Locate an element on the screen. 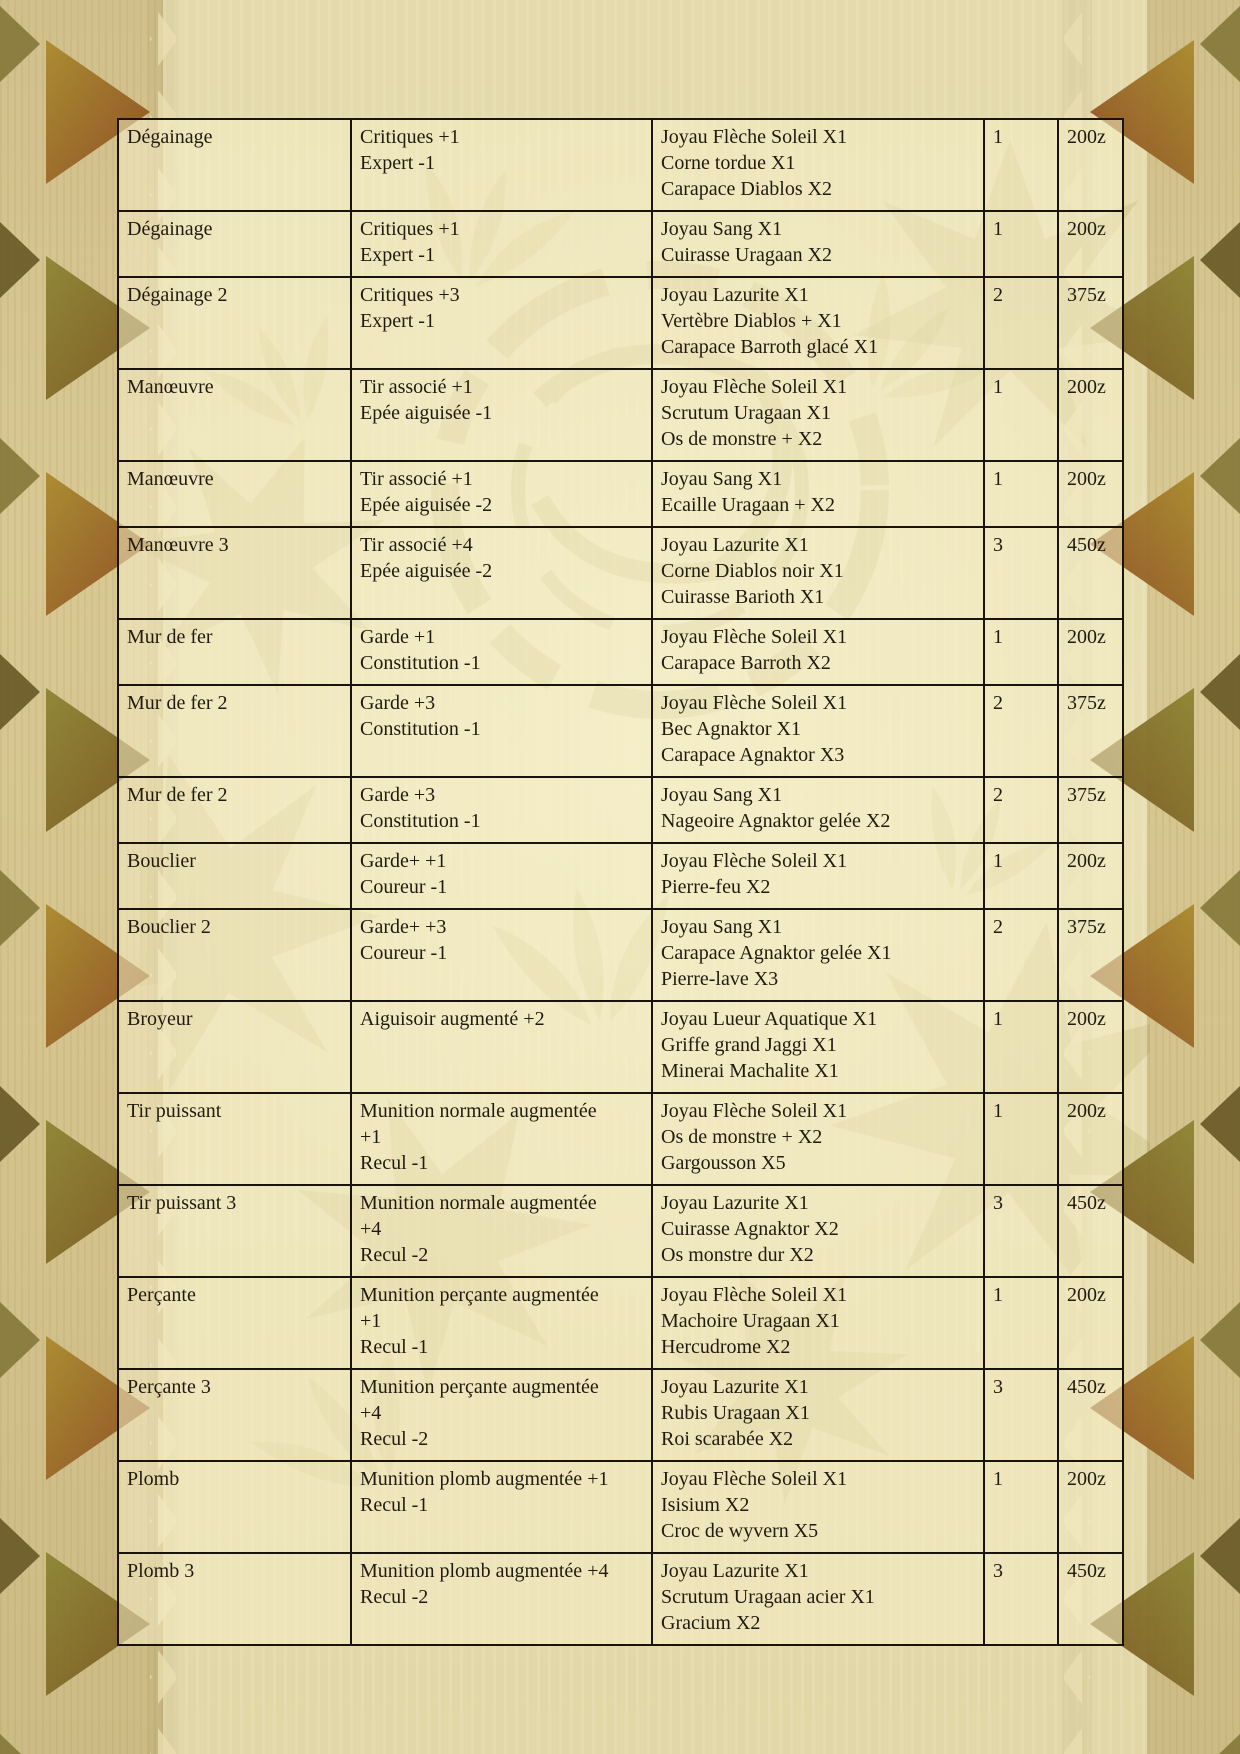 Image resolution: width=1240 pixels, height=1754 pixels. material-line: Vertèbre Diablos + X1 is located at coordinates (751, 321).